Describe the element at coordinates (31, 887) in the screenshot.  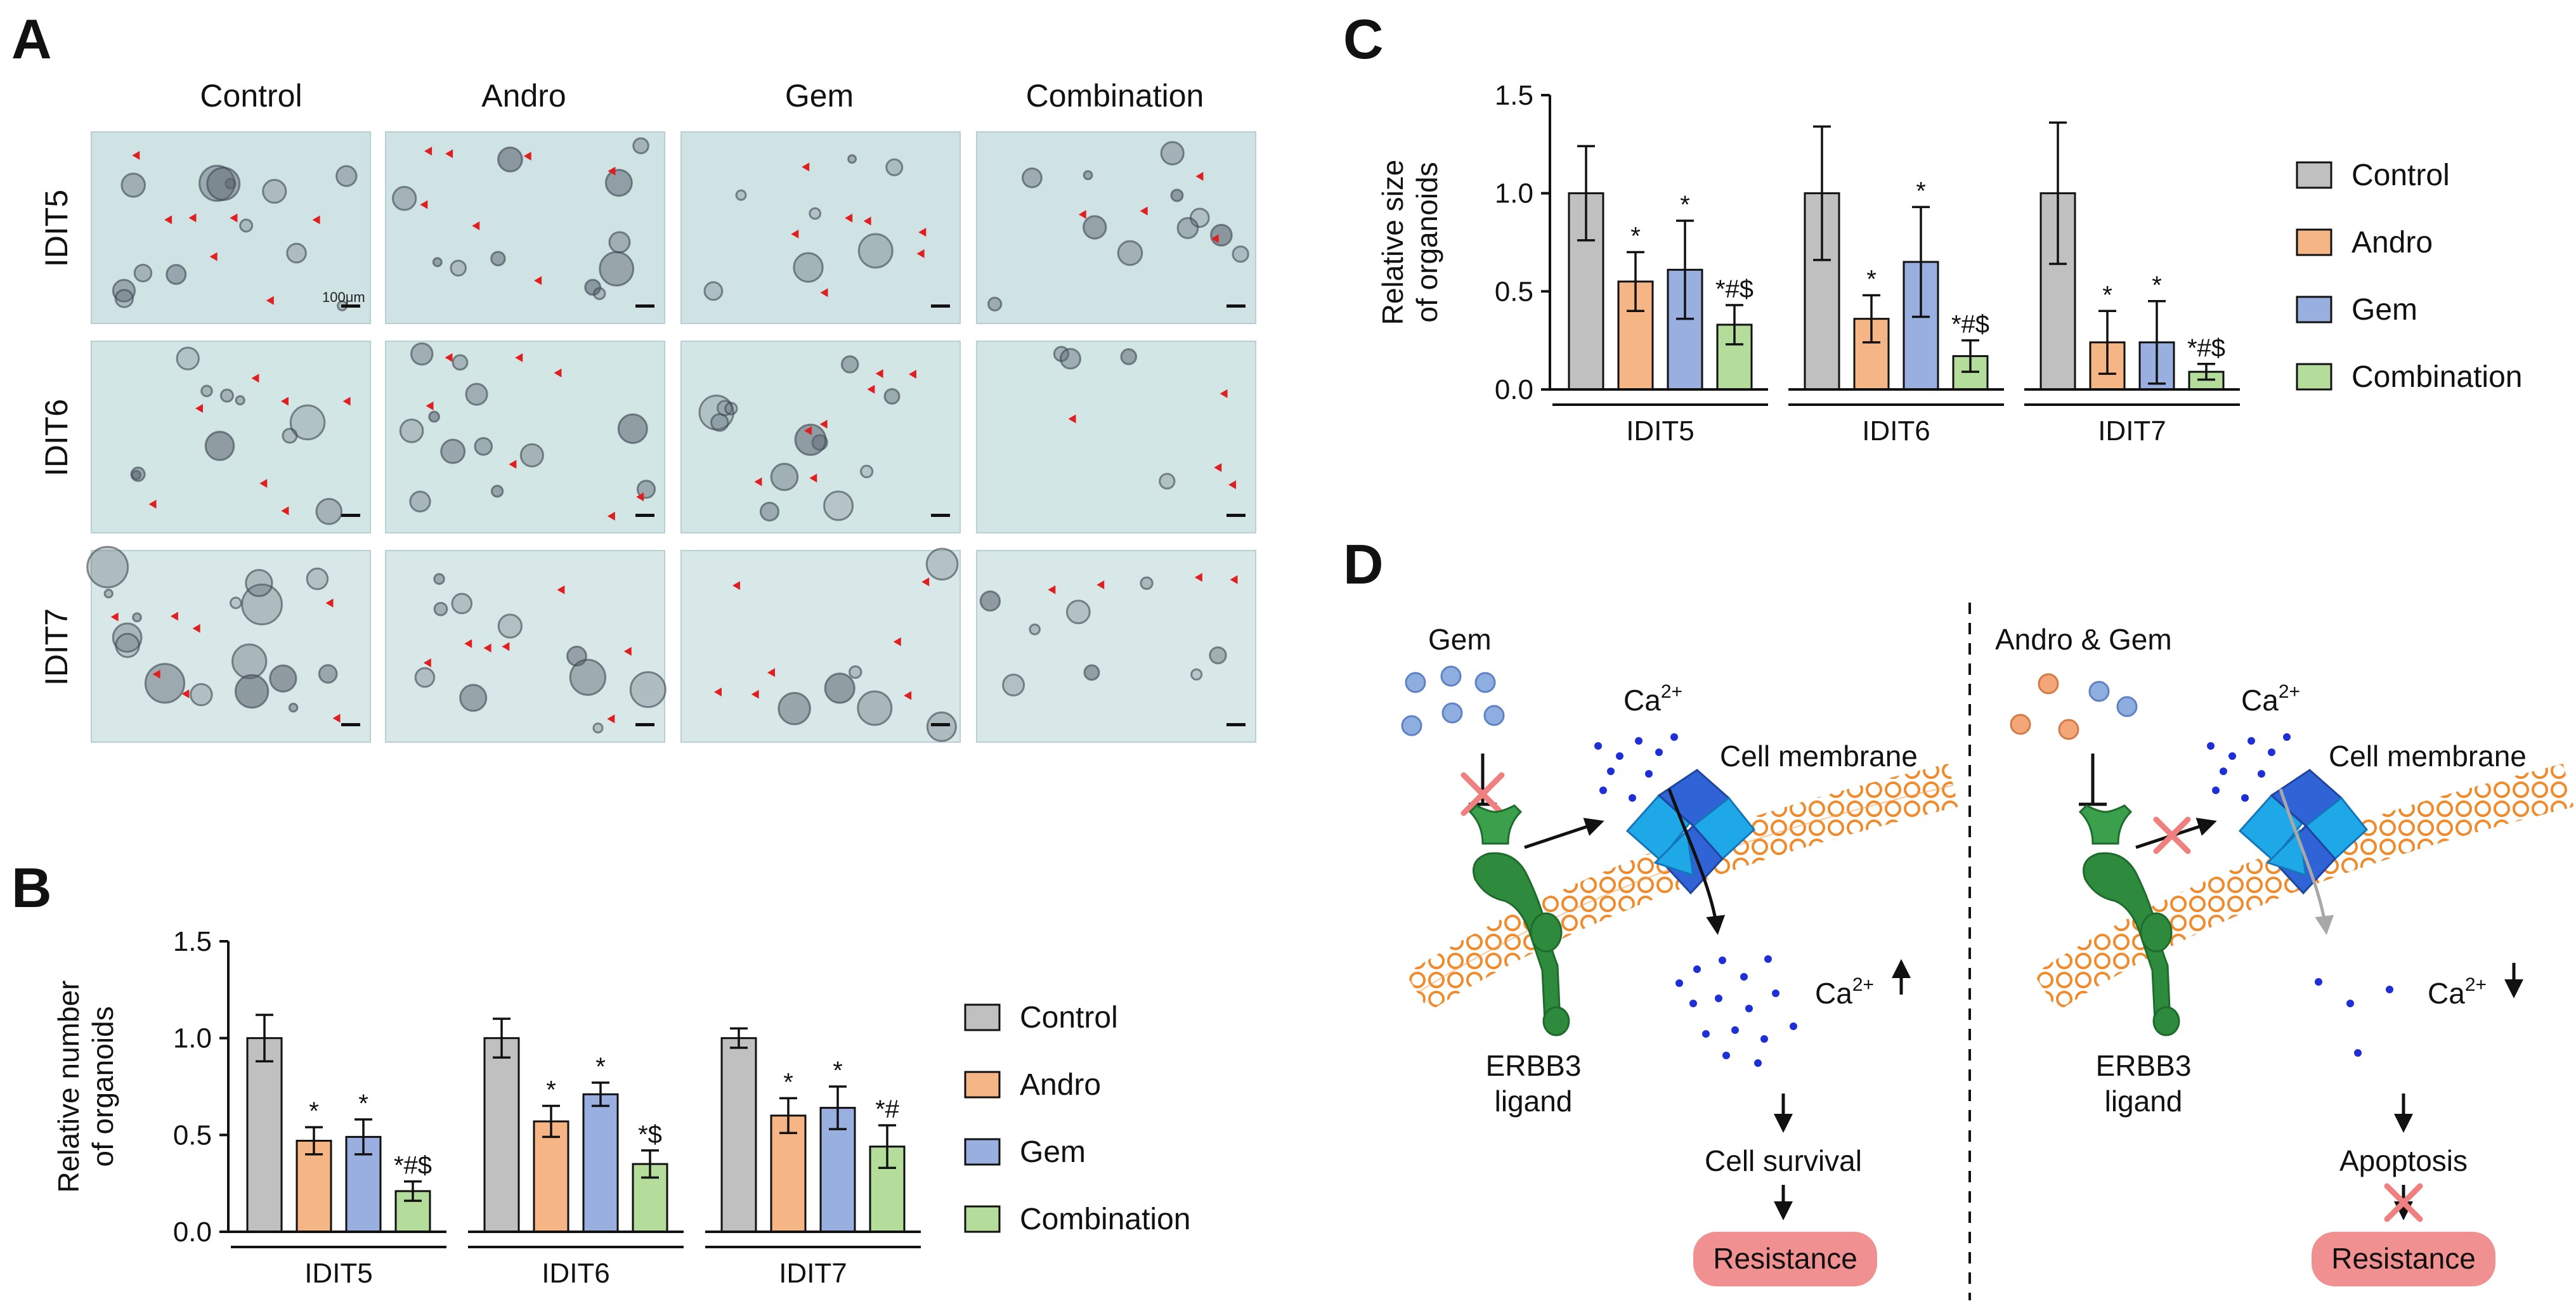
I see `panel-letter-b: B` at that location.